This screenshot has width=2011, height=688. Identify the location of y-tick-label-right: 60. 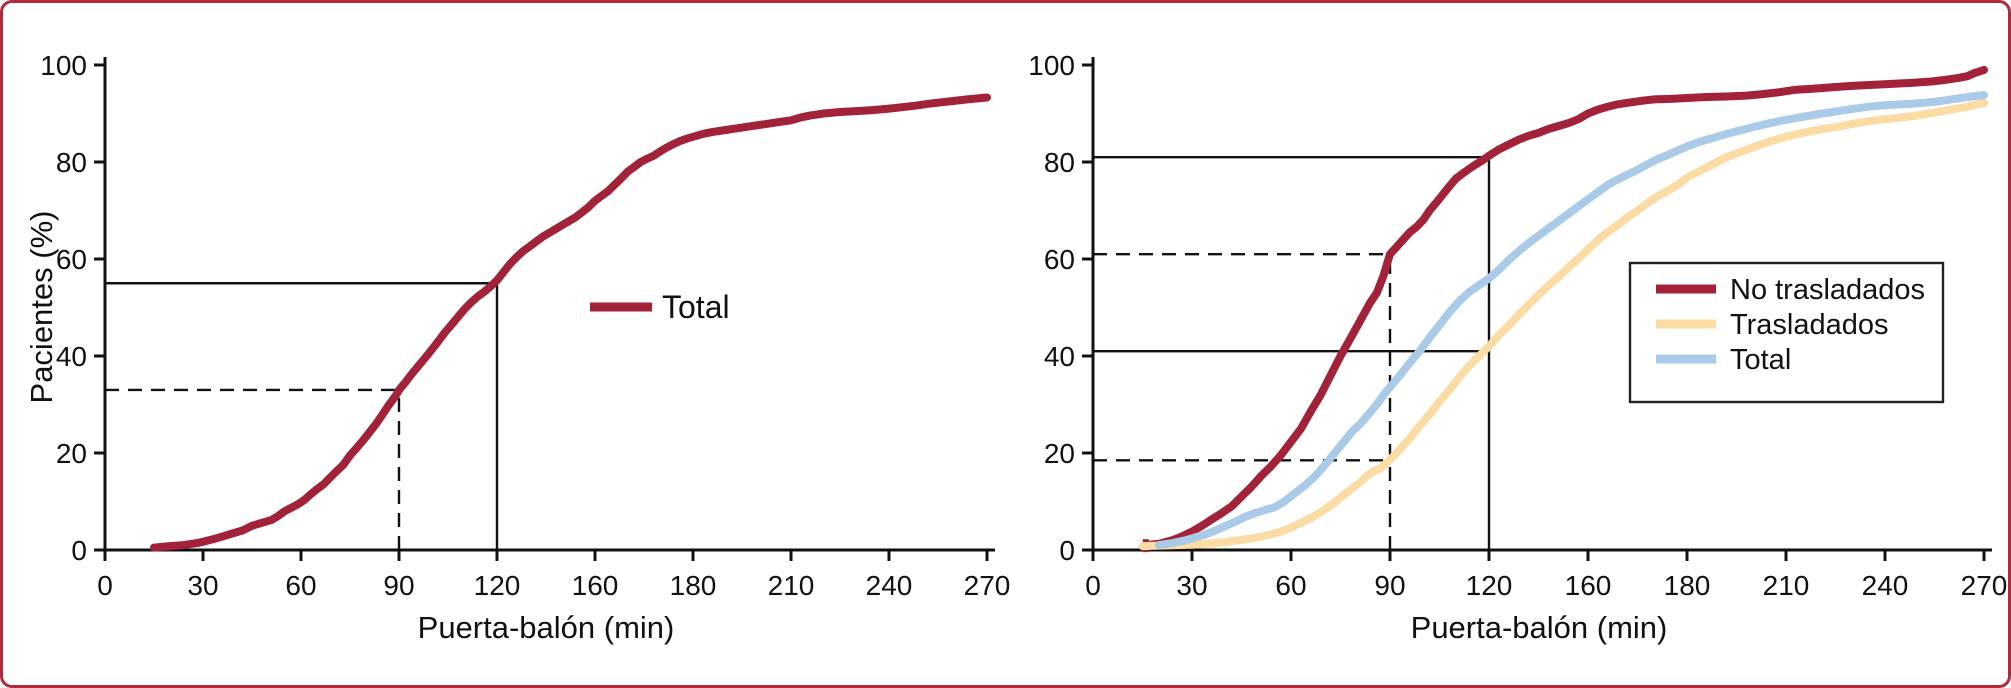
(1059, 259).